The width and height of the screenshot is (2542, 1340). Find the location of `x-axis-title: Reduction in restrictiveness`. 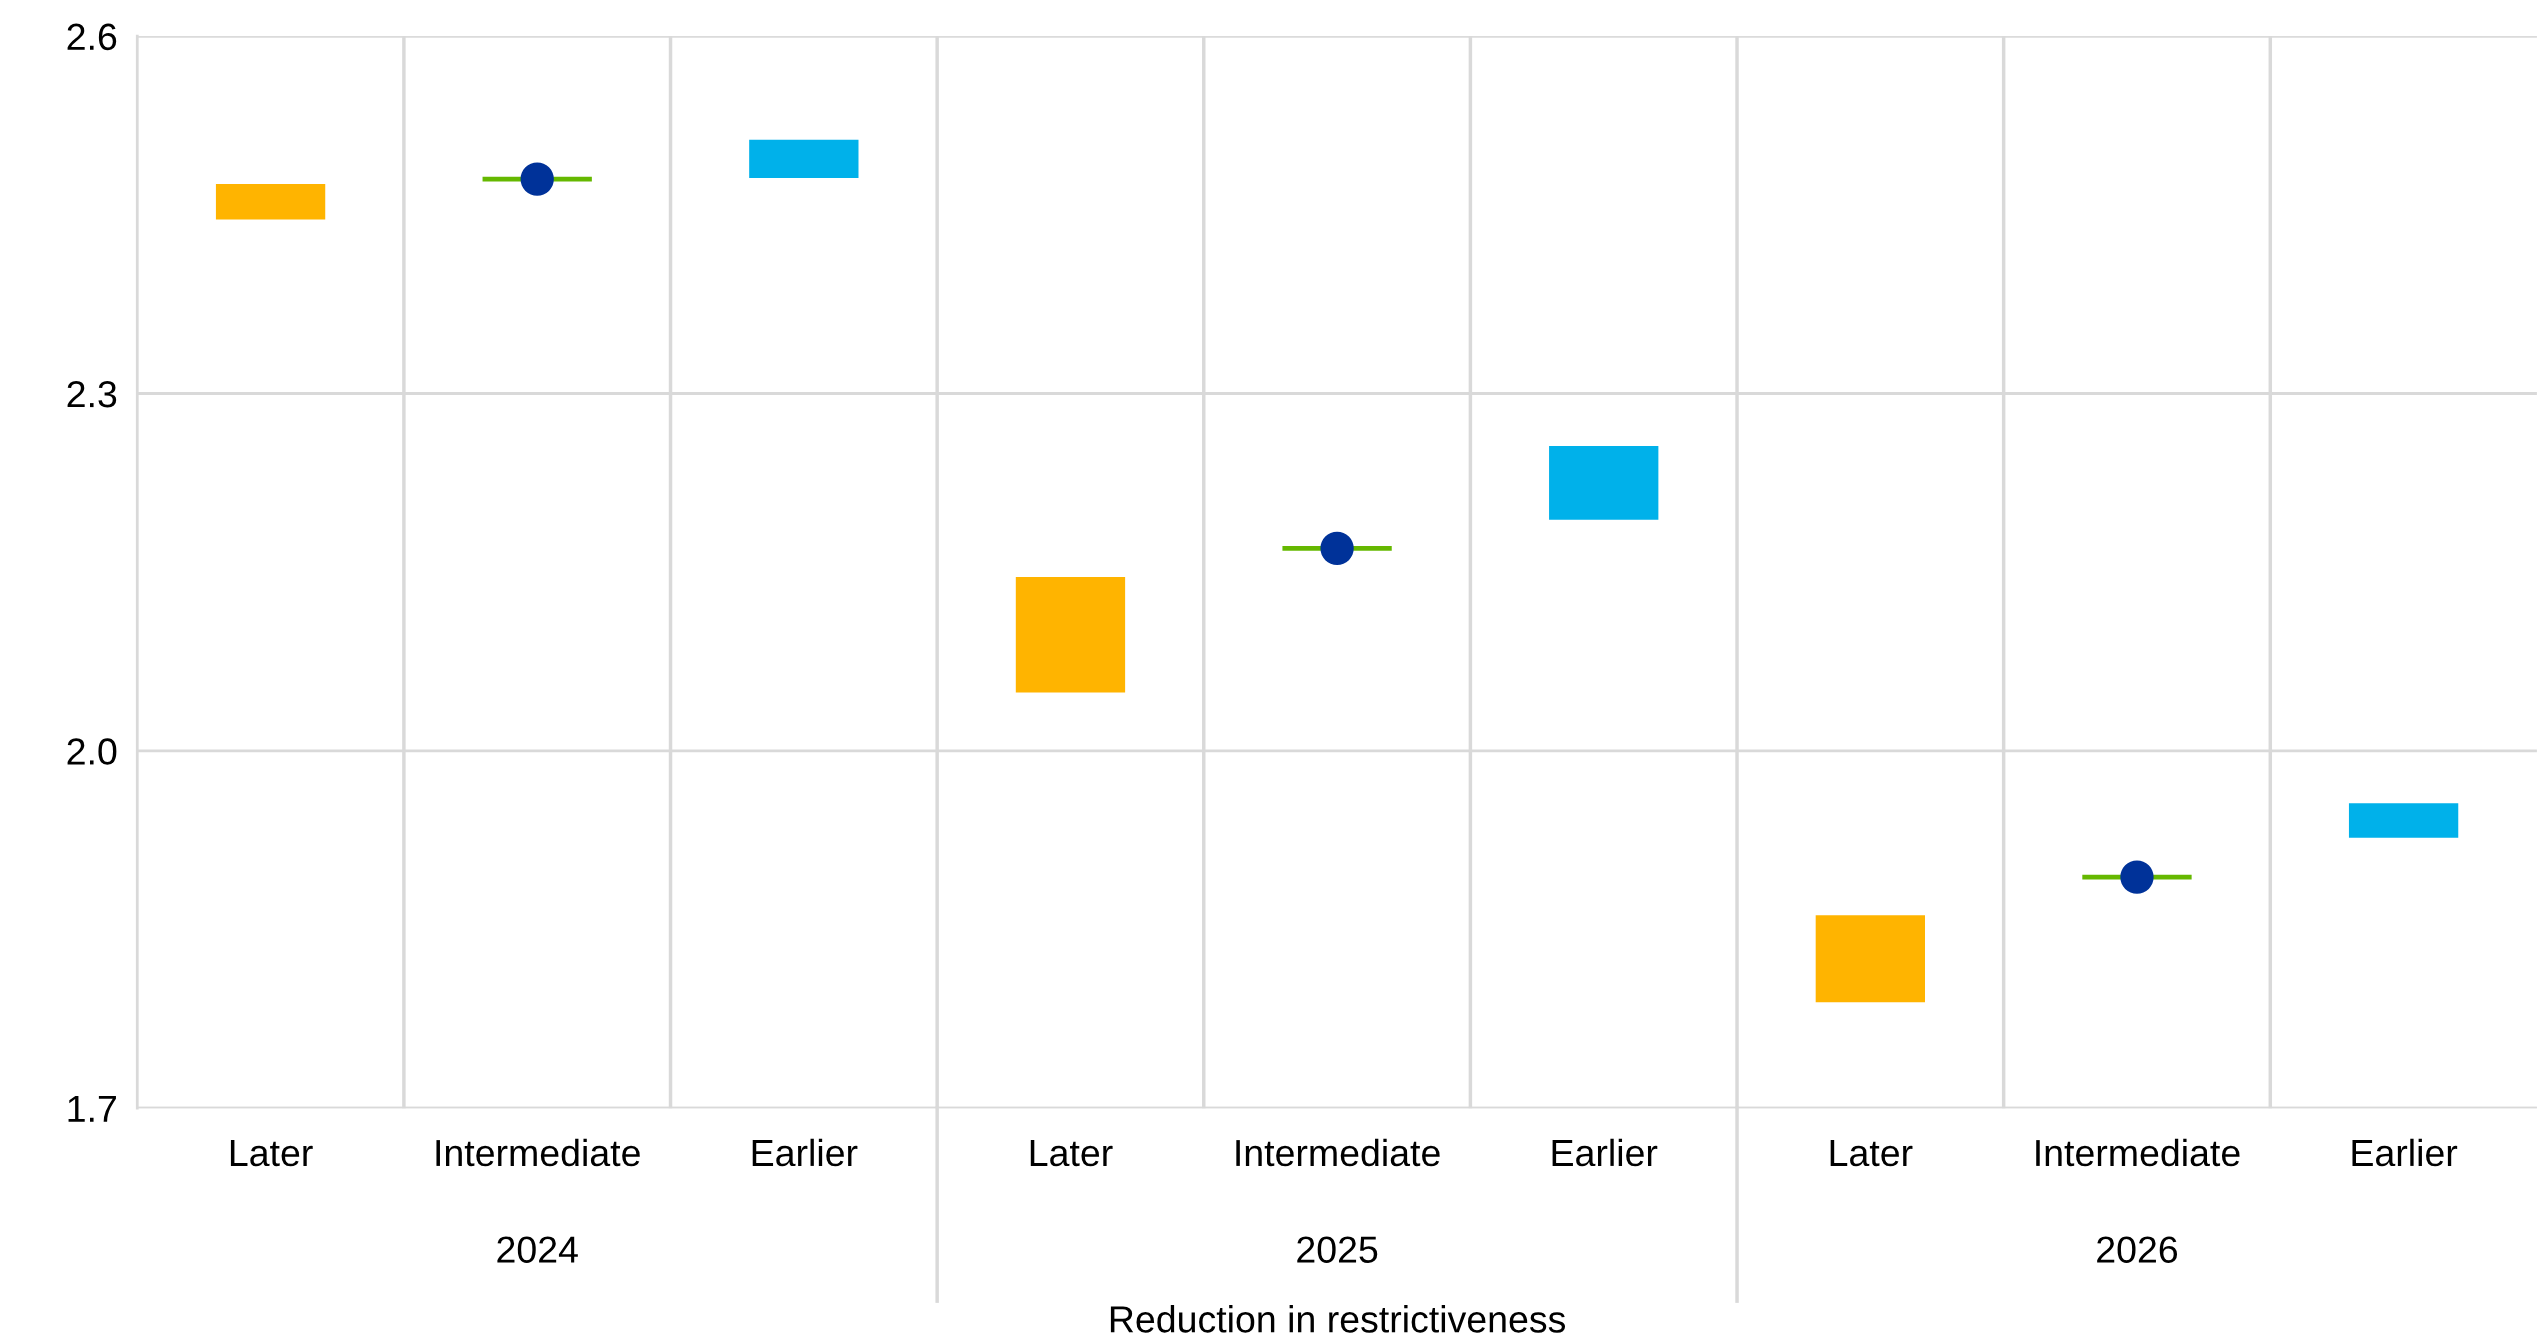

x-axis-title: Reduction in restrictiveness is located at coordinates (1338, 1319).